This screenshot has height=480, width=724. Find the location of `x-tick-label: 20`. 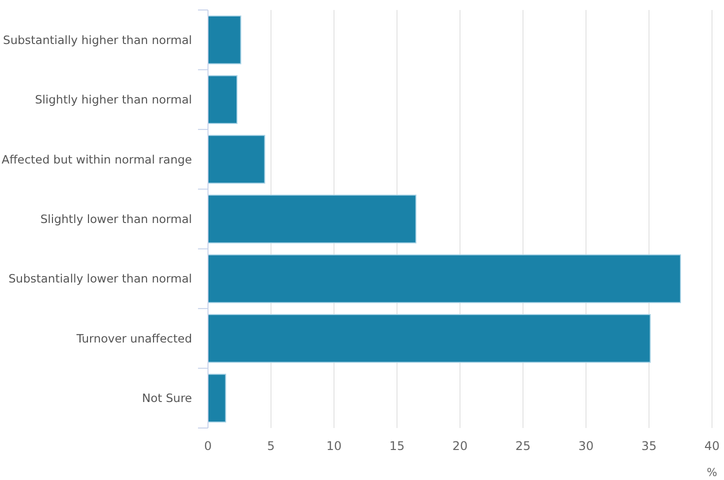

x-tick-label: 20 is located at coordinates (460, 446).